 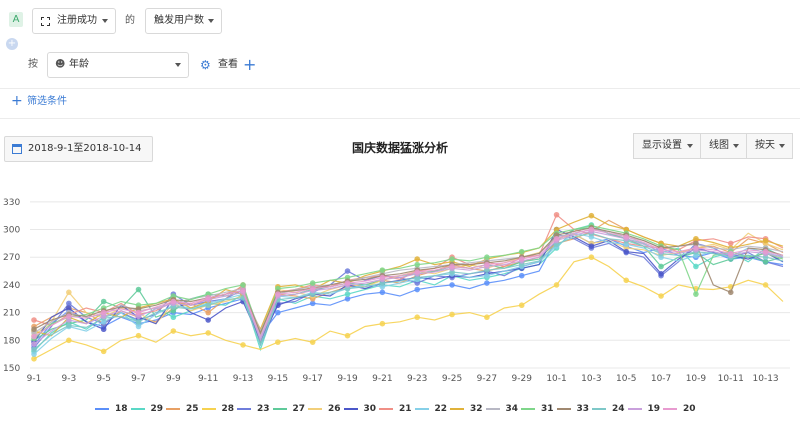 I want to click on legend-item-27: 27, so click(x=288, y=410).